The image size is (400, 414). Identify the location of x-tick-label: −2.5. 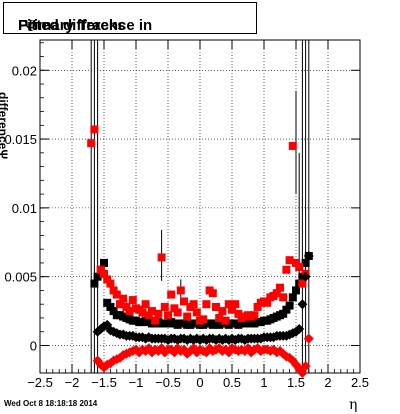
(40, 382).